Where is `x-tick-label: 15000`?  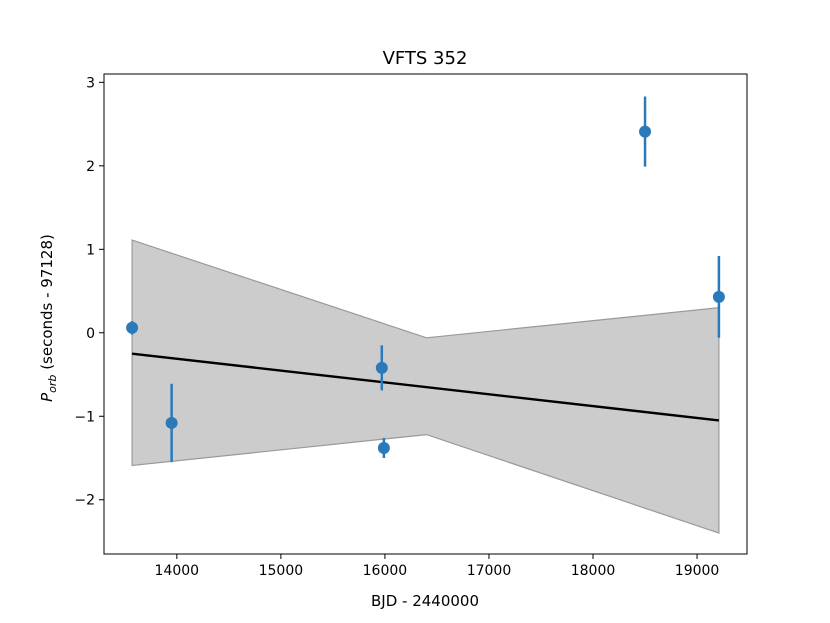 x-tick-label: 15000 is located at coordinates (281, 571).